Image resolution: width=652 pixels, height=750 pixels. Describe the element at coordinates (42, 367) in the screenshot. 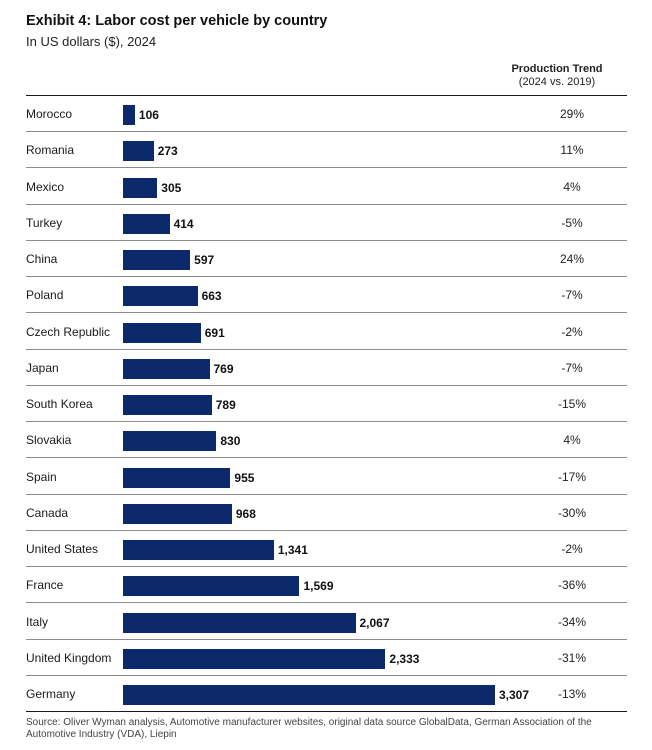

I see `country-label: Japan` at that location.